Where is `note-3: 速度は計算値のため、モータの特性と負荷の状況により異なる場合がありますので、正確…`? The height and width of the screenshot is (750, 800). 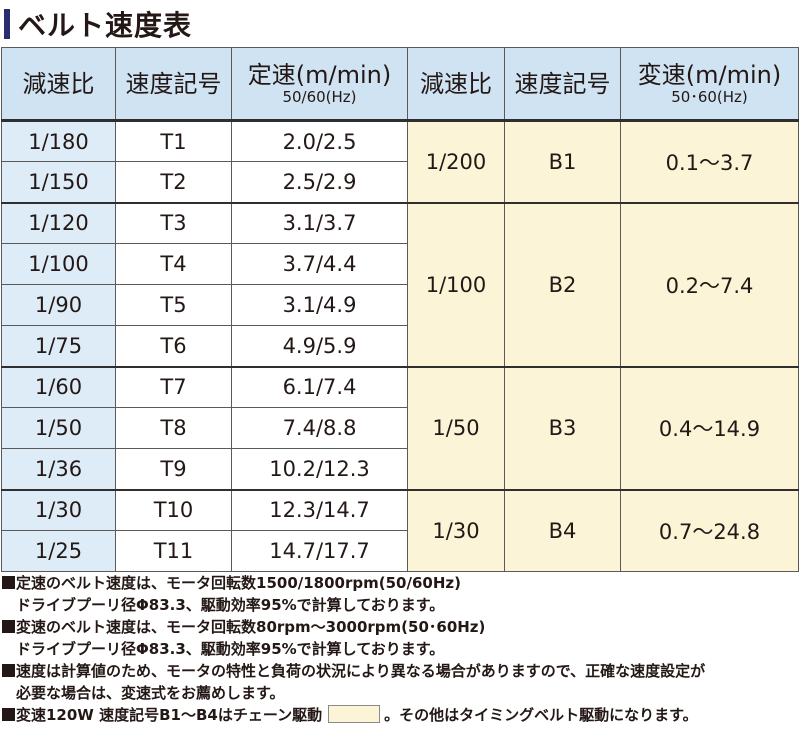
note-3: 速度は計算値のため、モータの特性と負荷の状況により異なる場合がありますので、正確… is located at coordinates (400, 671).